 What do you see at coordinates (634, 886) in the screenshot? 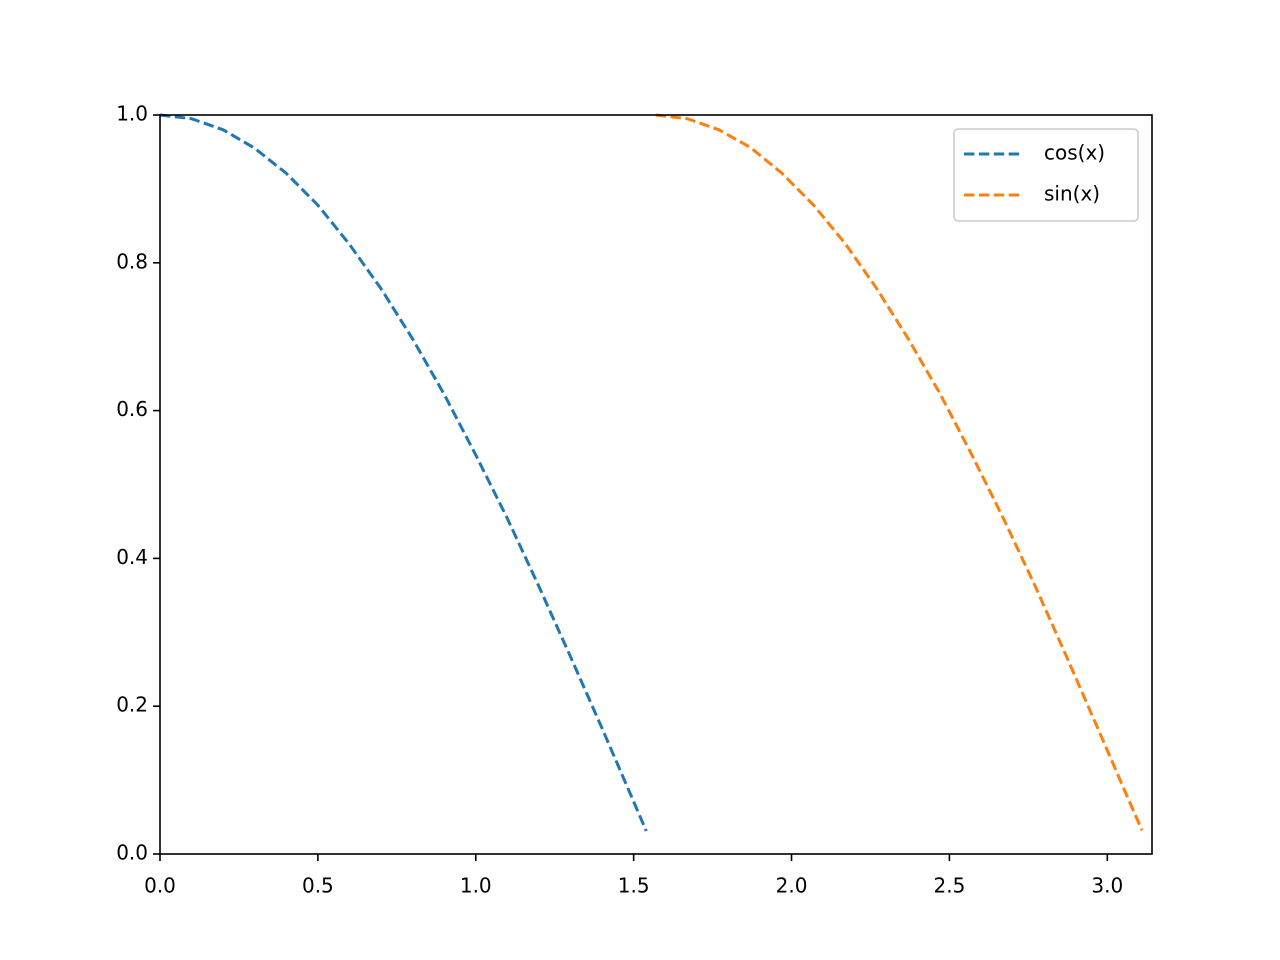
I see `x-tick-label: 1.5` at bounding box center [634, 886].